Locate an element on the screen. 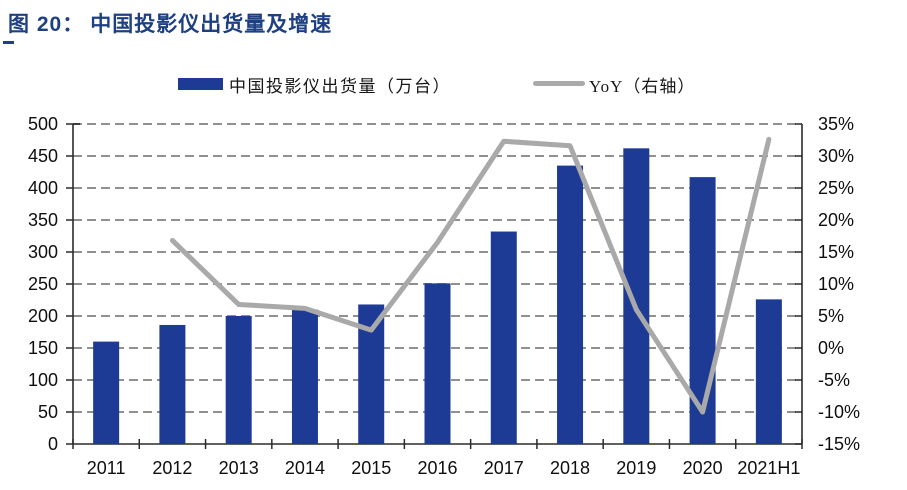  left-axis-tick-label: 450 is located at coordinates (43, 156).